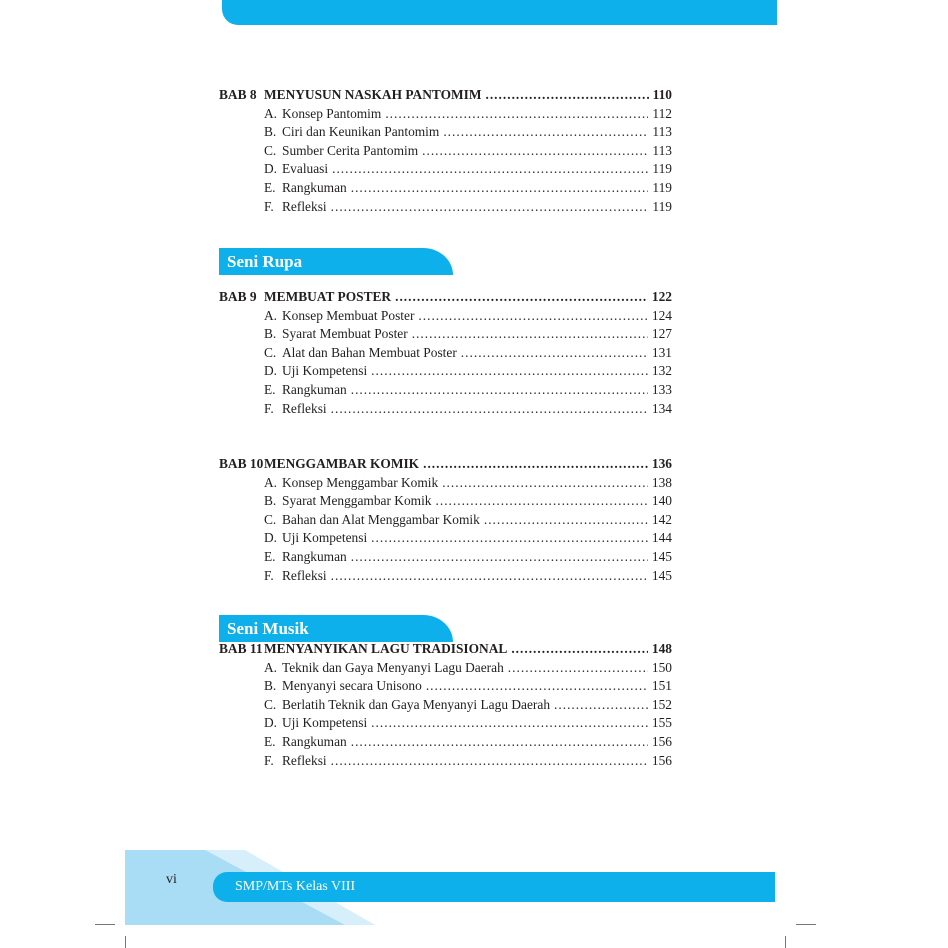  What do you see at coordinates (295, 886) in the screenshot?
I see `book-label: SMP/MTs Kelas VIII` at bounding box center [295, 886].